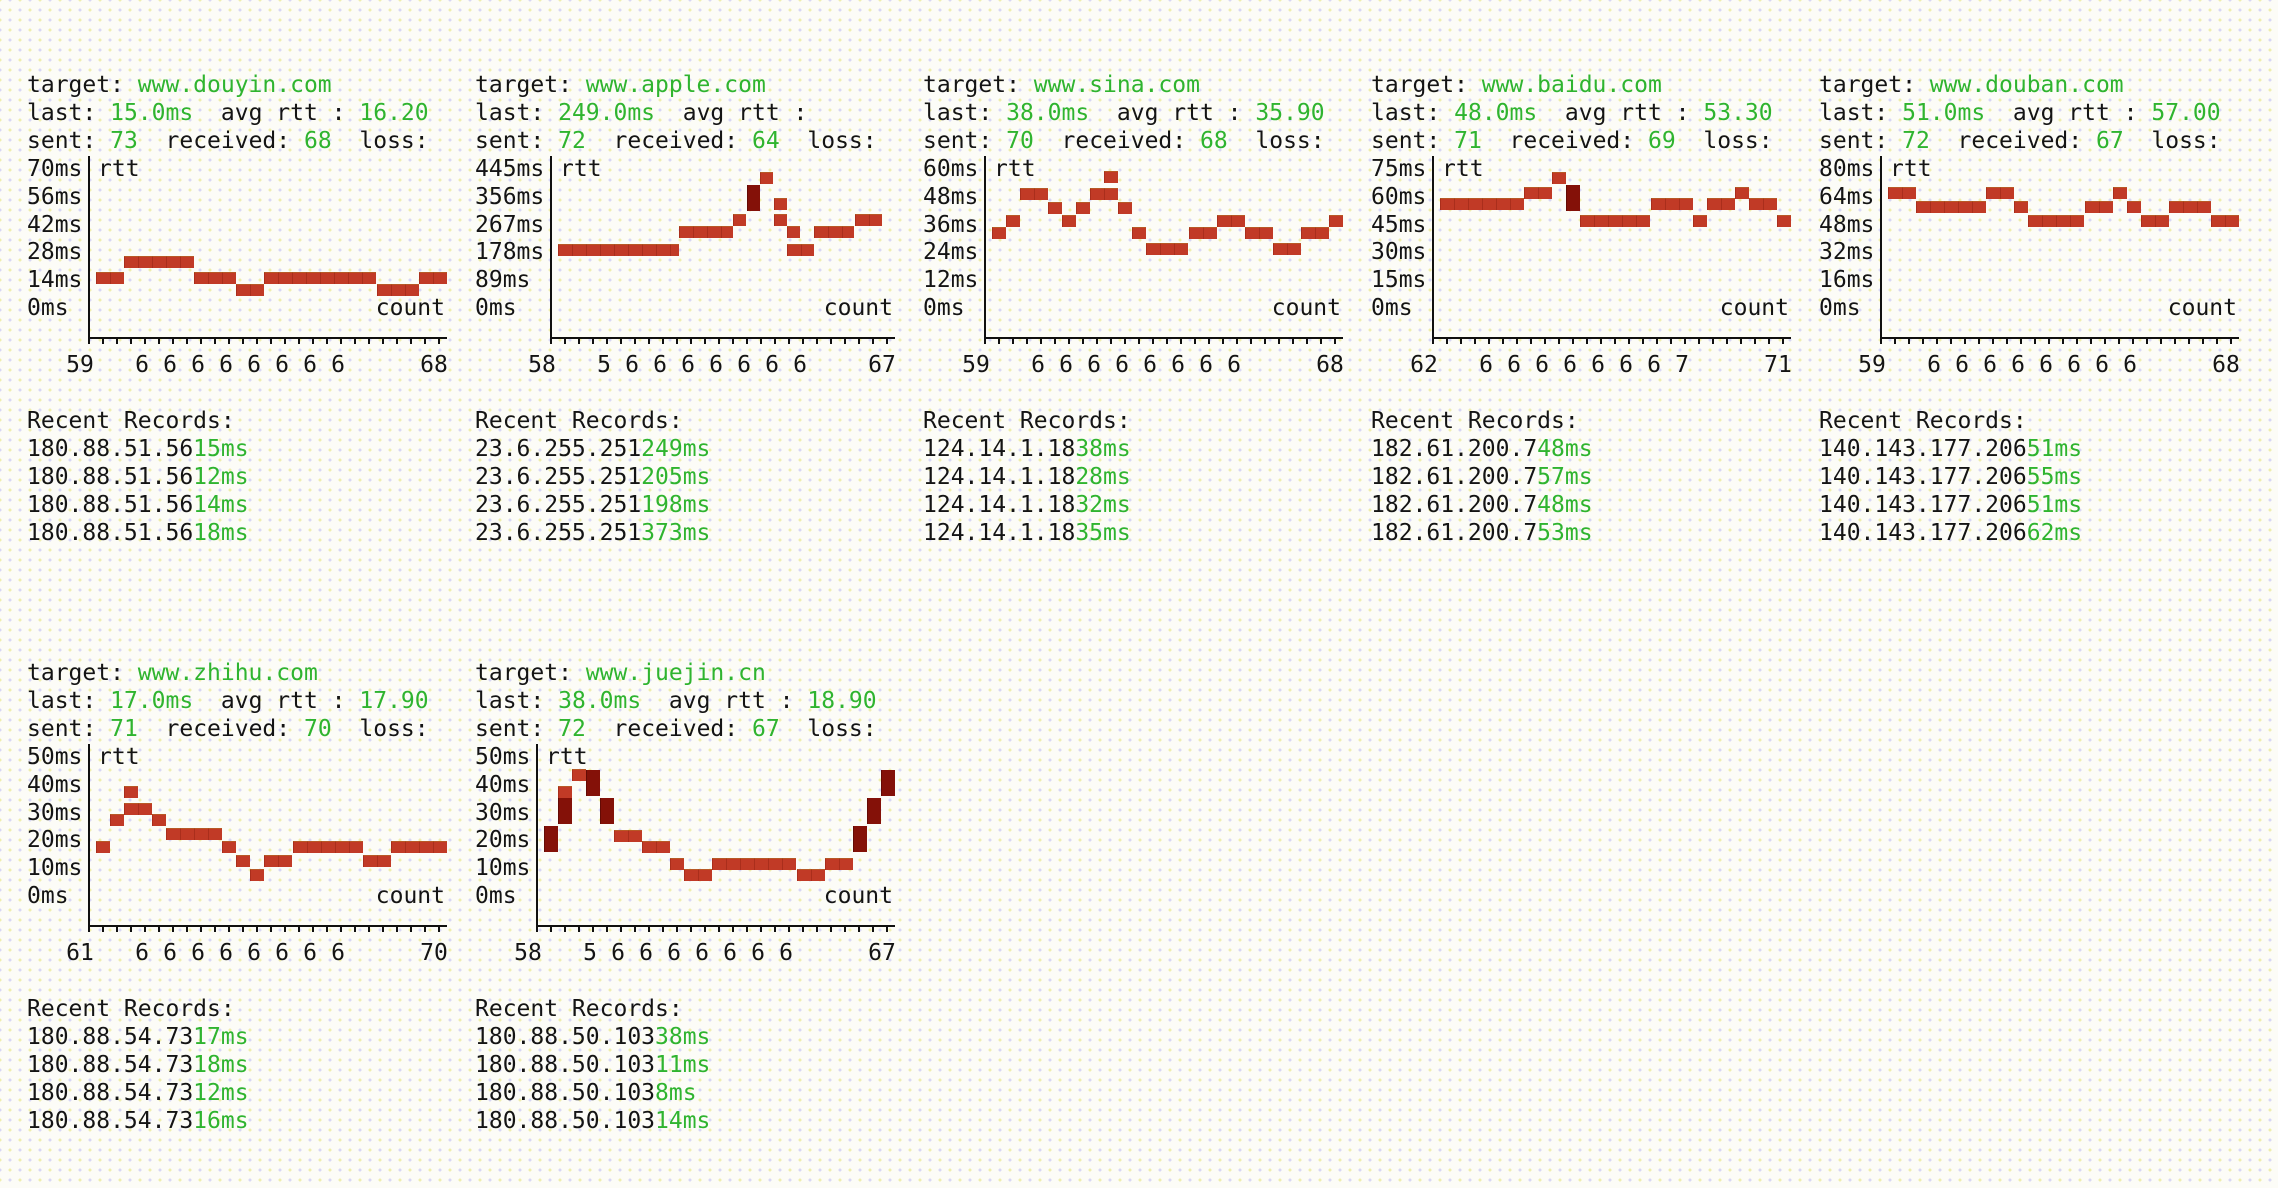 The height and width of the screenshot is (1188, 2278). Describe the element at coordinates (80, 953) in the screenshot. I see `x-axis-tick-label: 61` at that location.